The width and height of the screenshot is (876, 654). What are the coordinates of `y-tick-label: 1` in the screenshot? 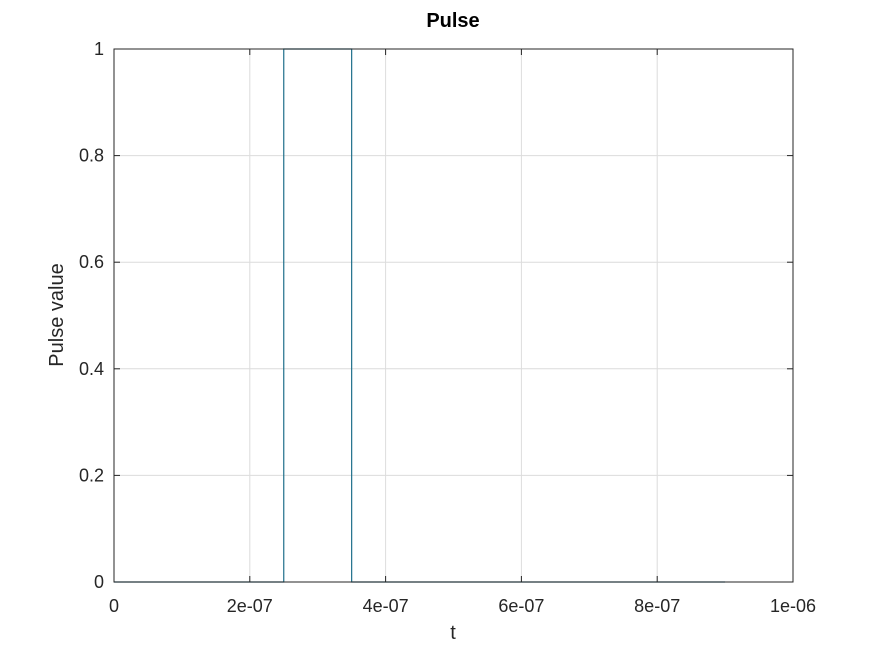 It's located at (99, 49).